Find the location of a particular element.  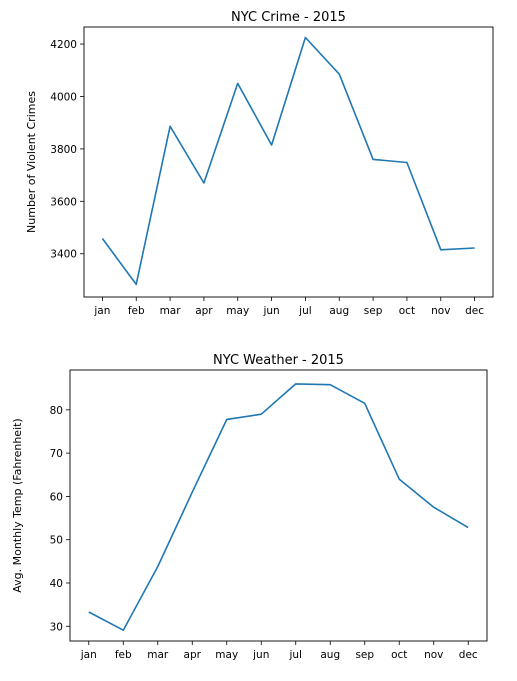

y-axis-label: Avg. Monthly Temp (Fahrenheit) is located at coordinates (17, 505).